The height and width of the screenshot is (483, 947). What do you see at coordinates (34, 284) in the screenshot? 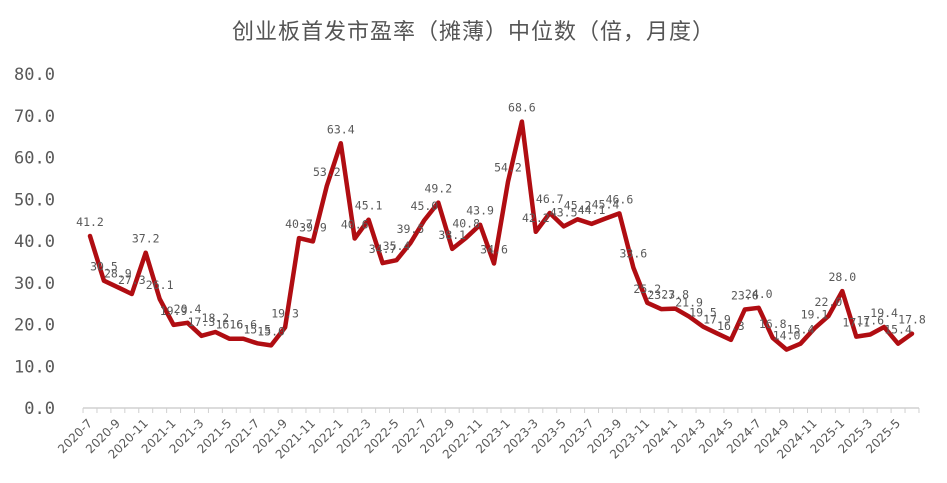
I see `y-tick-label: 30.0` at bounding box center [34, 284].